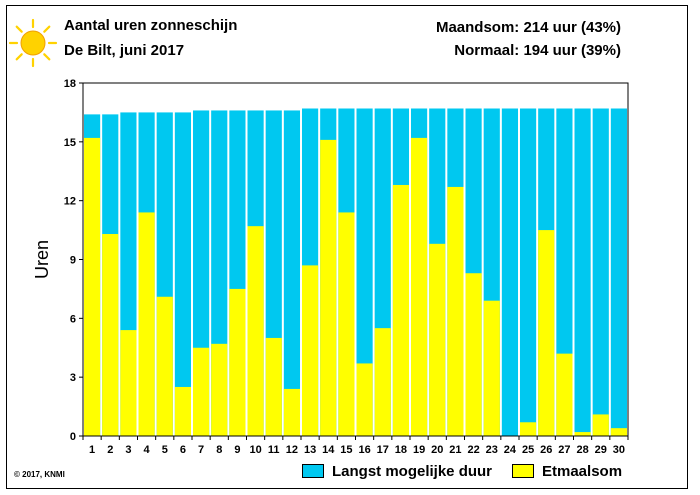 The height and width of the screenshot is (495, 700). What do you see at coordinates (33, 43) in the screenshot?
I see `sun-icon` at bounding box center [33, 43].